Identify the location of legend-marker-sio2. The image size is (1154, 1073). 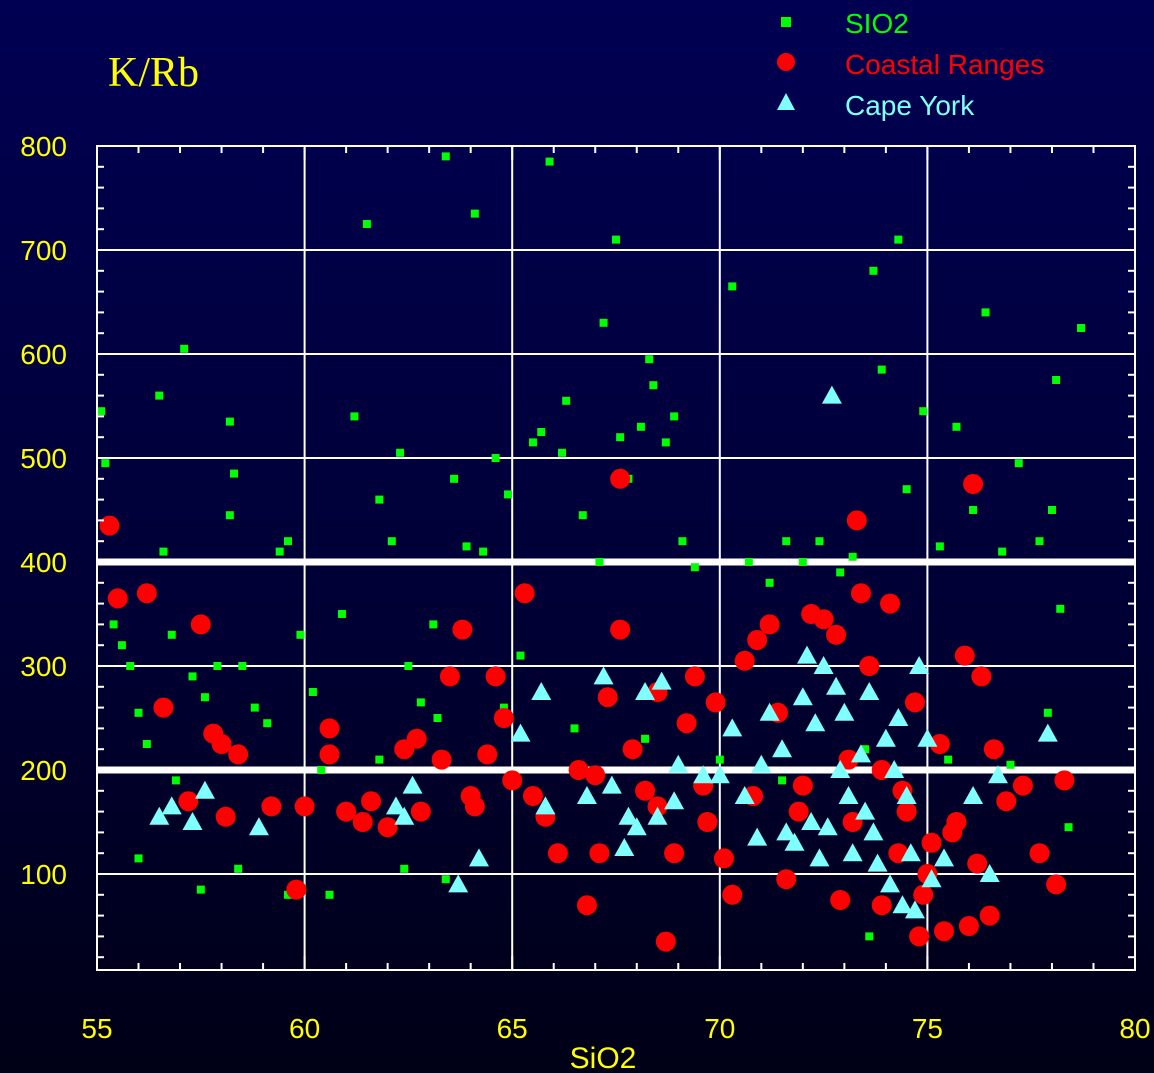
(786, 22).